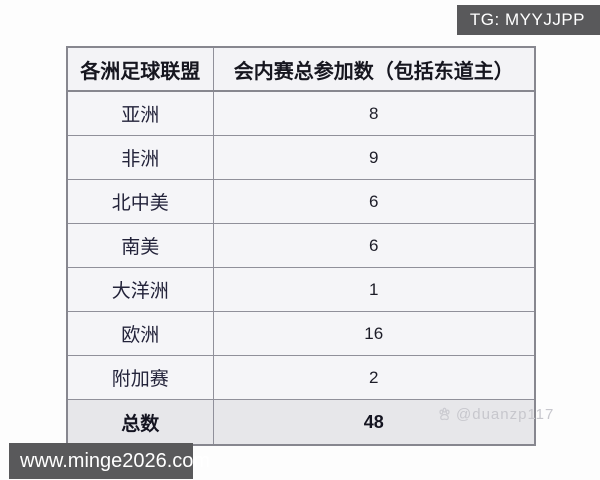 This screenshot has width=600, height=480. I want to click on header-participants: 会内赛总参加数（包括东道主）, so click(374, 69).